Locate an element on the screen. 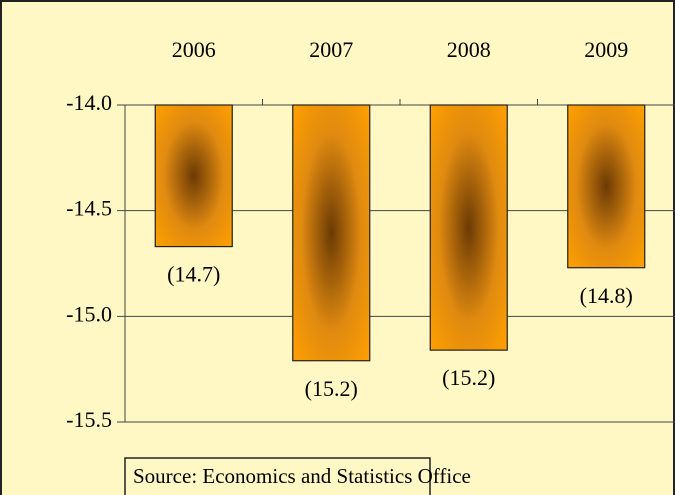  y-tick-label: -15.0 is located at coordinates (89, 313).